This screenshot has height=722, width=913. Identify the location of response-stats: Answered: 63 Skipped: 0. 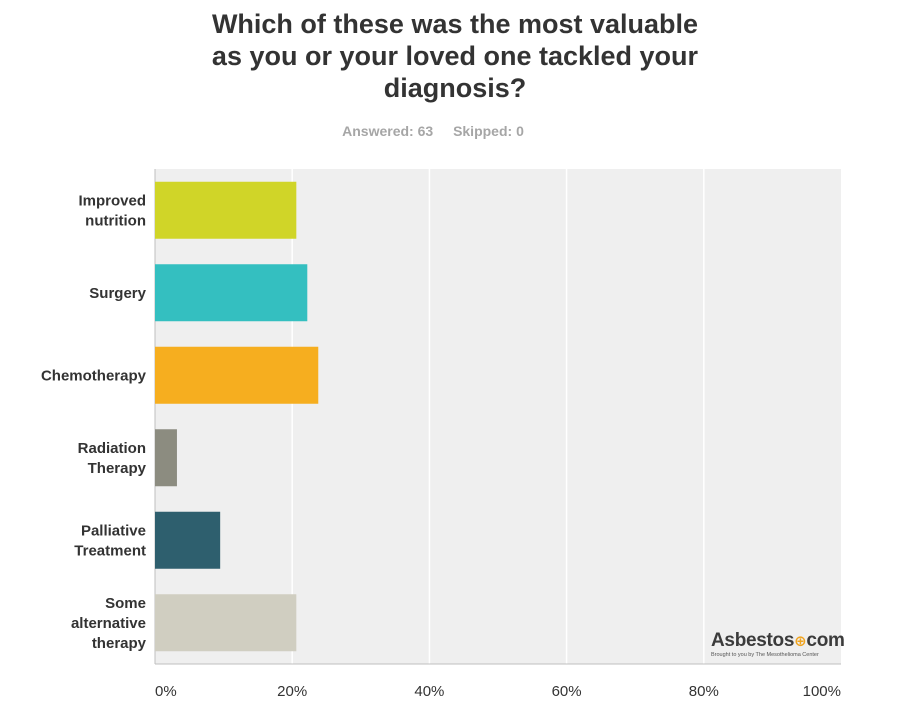
(433, 131).